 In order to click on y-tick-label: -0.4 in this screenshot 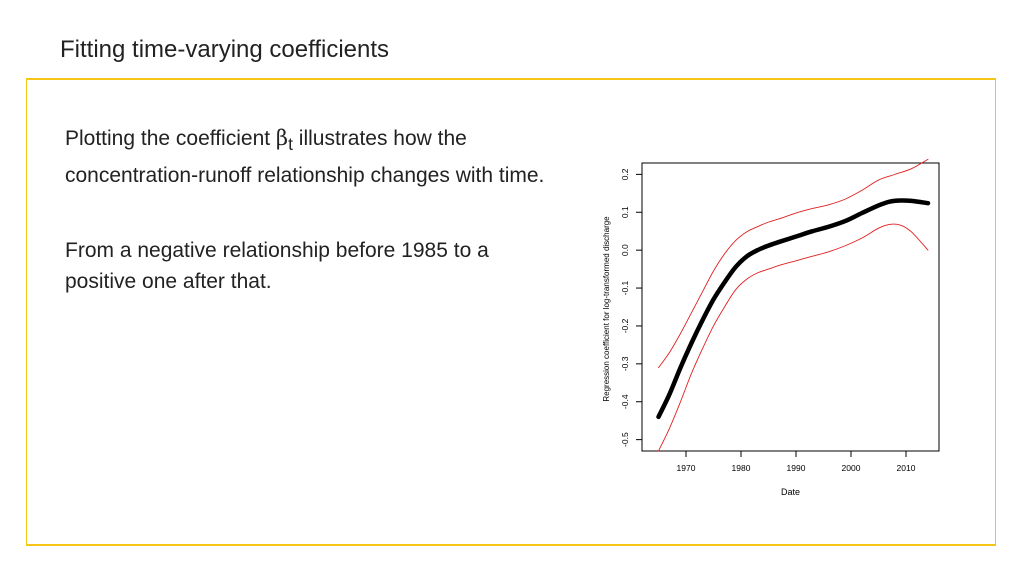, I will do `click(625, 401)`.